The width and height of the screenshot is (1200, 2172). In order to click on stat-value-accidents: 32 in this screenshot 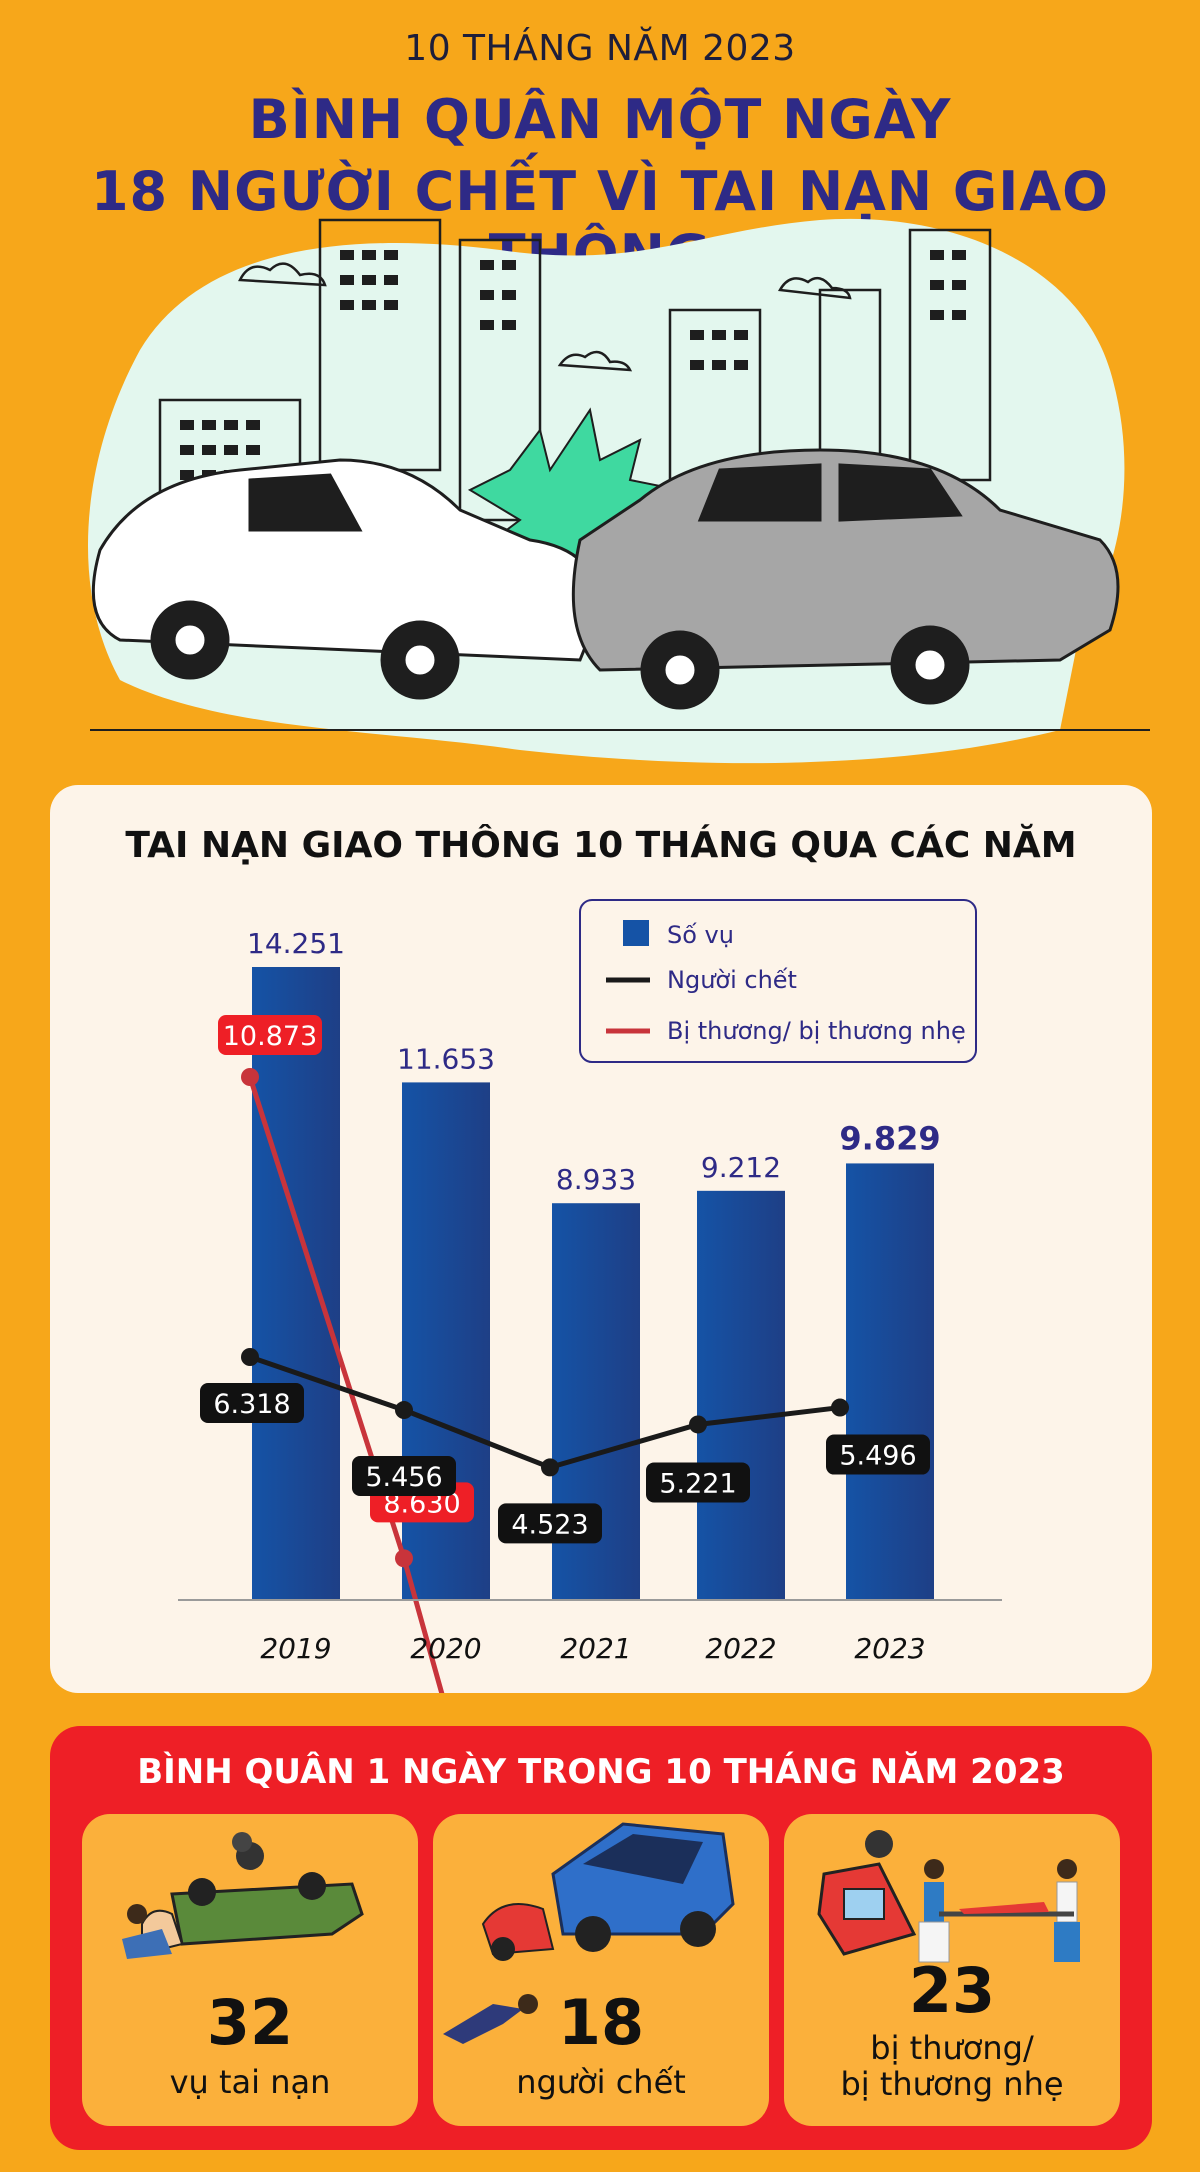, I will do `click(250, 2022)`.